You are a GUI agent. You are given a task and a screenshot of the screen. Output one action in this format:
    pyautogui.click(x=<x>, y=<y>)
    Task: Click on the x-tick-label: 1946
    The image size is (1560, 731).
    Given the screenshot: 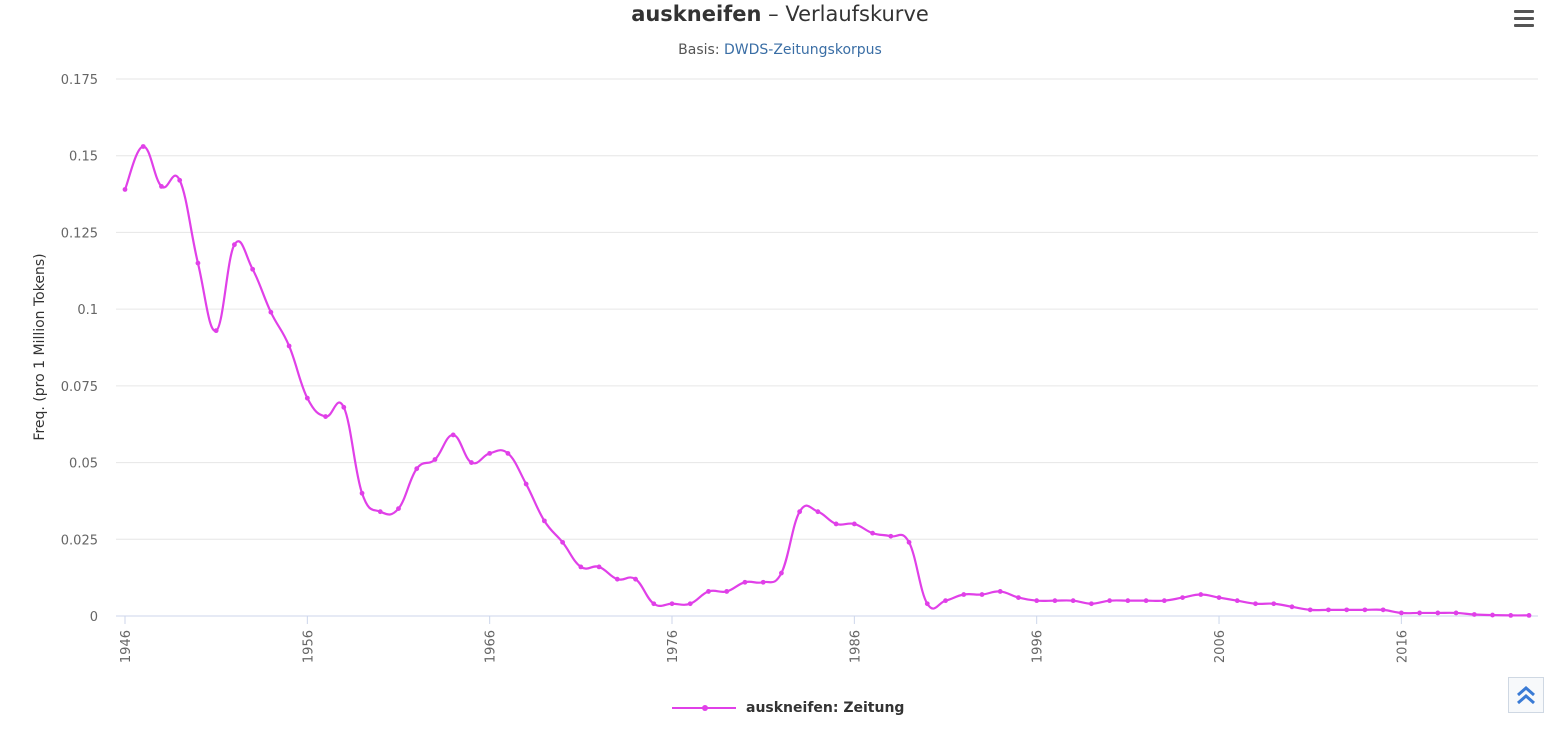 What is the action you would take?
    pyautogui.click(x=126, y=646)
    